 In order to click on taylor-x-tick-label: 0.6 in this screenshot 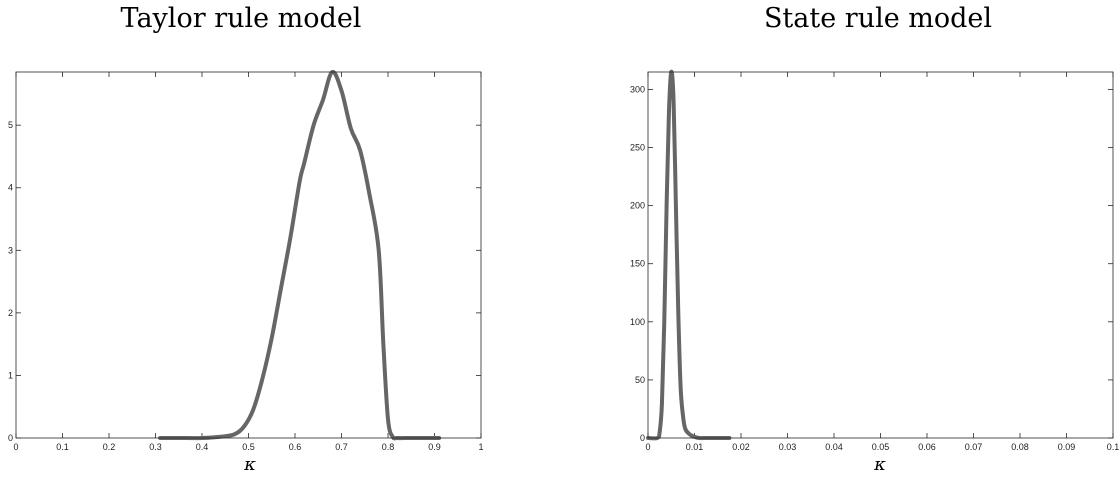, I will do `click(295, 447)`.